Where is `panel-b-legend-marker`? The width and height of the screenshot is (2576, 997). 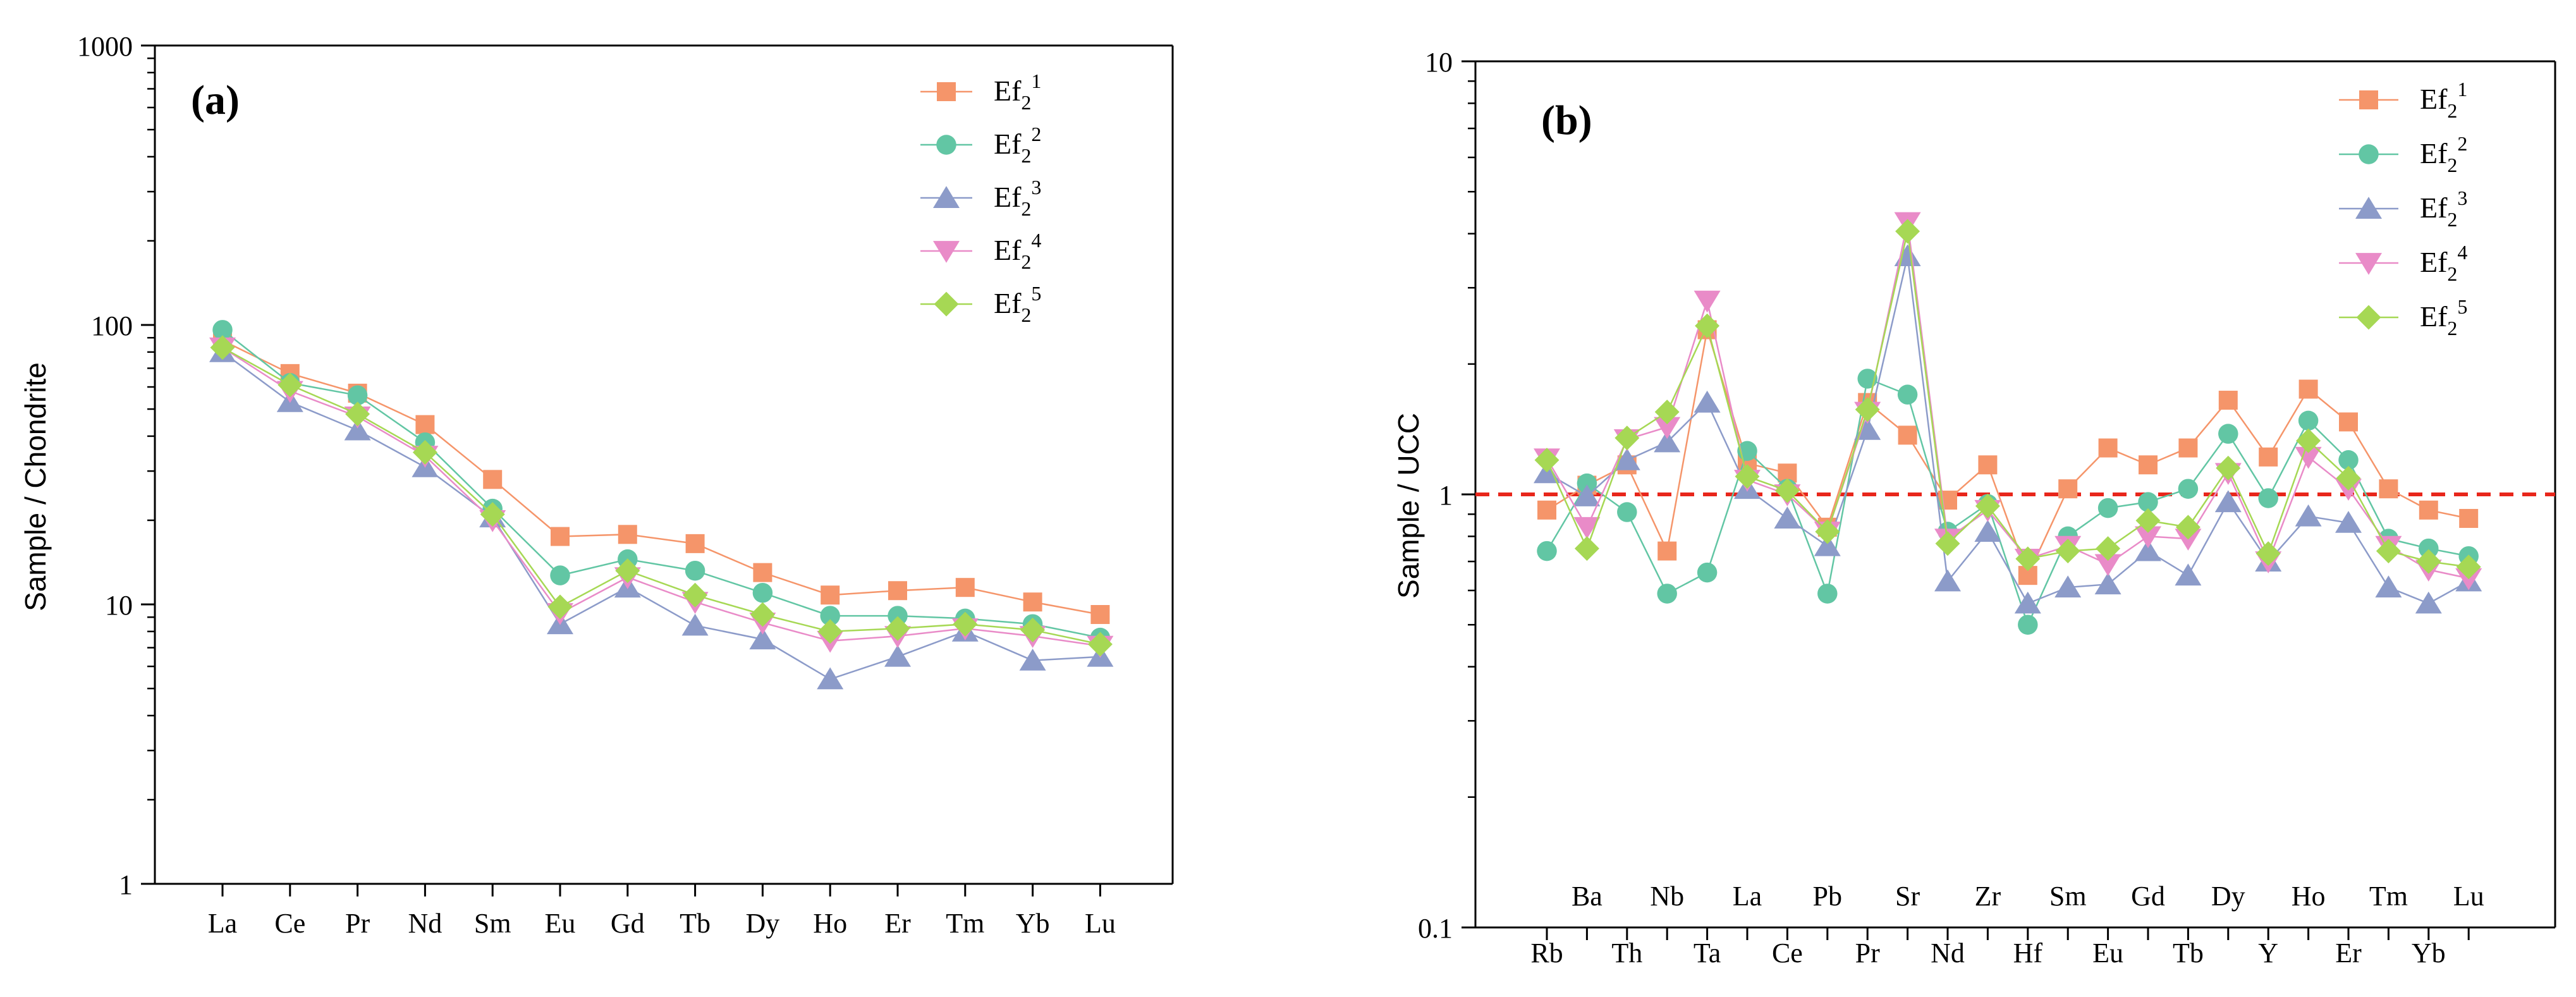
panel-b-legend-marker is located at coordinates (2368, 317).